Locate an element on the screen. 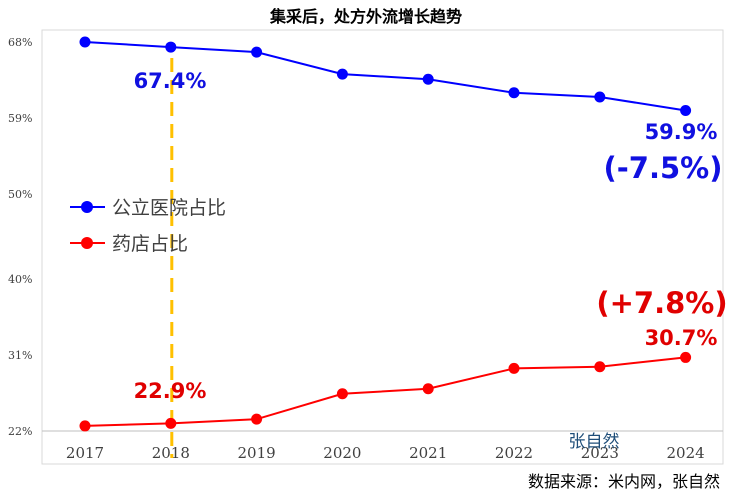 Image resolution: width=732 pixels, height=496 pixels. y-tick-label: 50% is located at coordinates (20, 194).